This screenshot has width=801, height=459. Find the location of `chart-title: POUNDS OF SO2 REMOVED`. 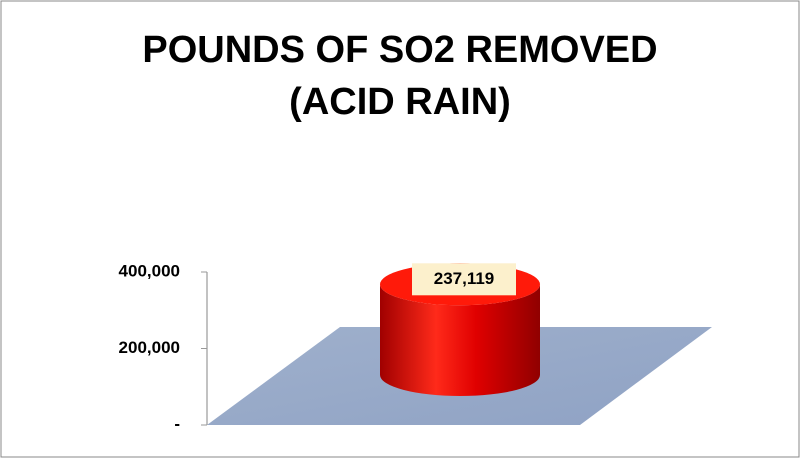

chart-title: POUNDS OF SO2 REMOVED is located at coordinates (399, 50).